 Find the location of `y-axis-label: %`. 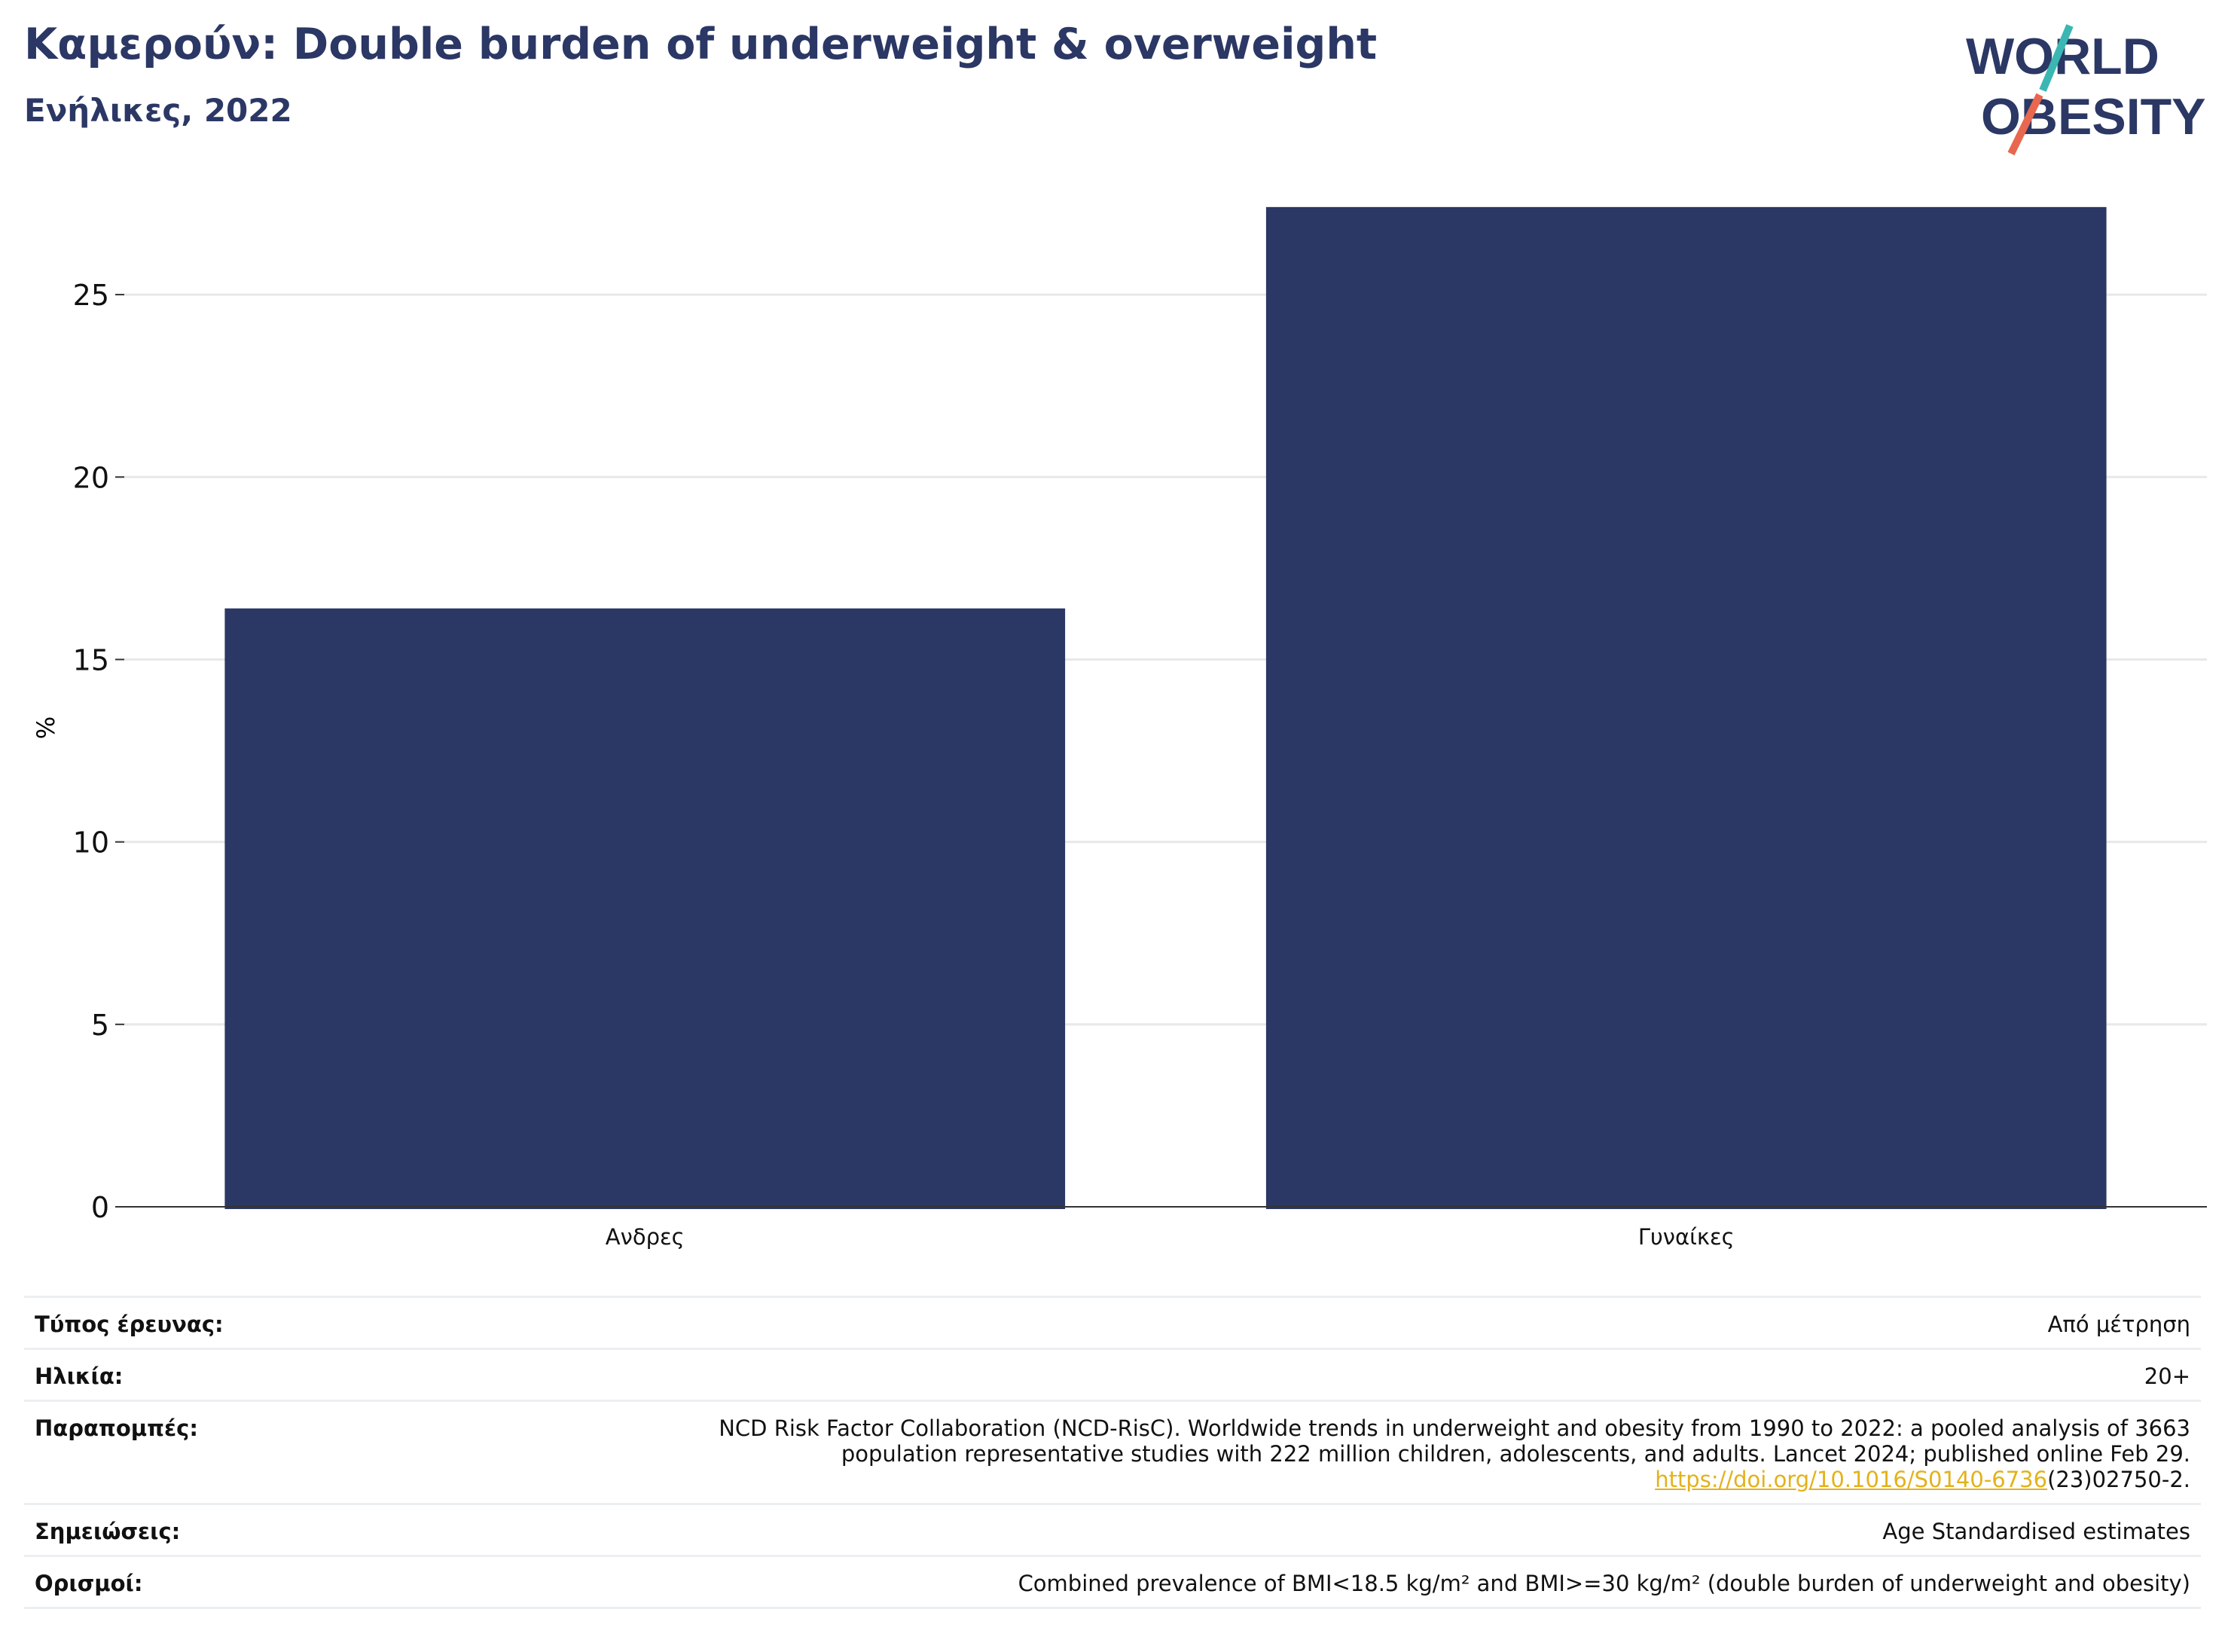

y-axis-label: % is located at coordinates (46, 727).